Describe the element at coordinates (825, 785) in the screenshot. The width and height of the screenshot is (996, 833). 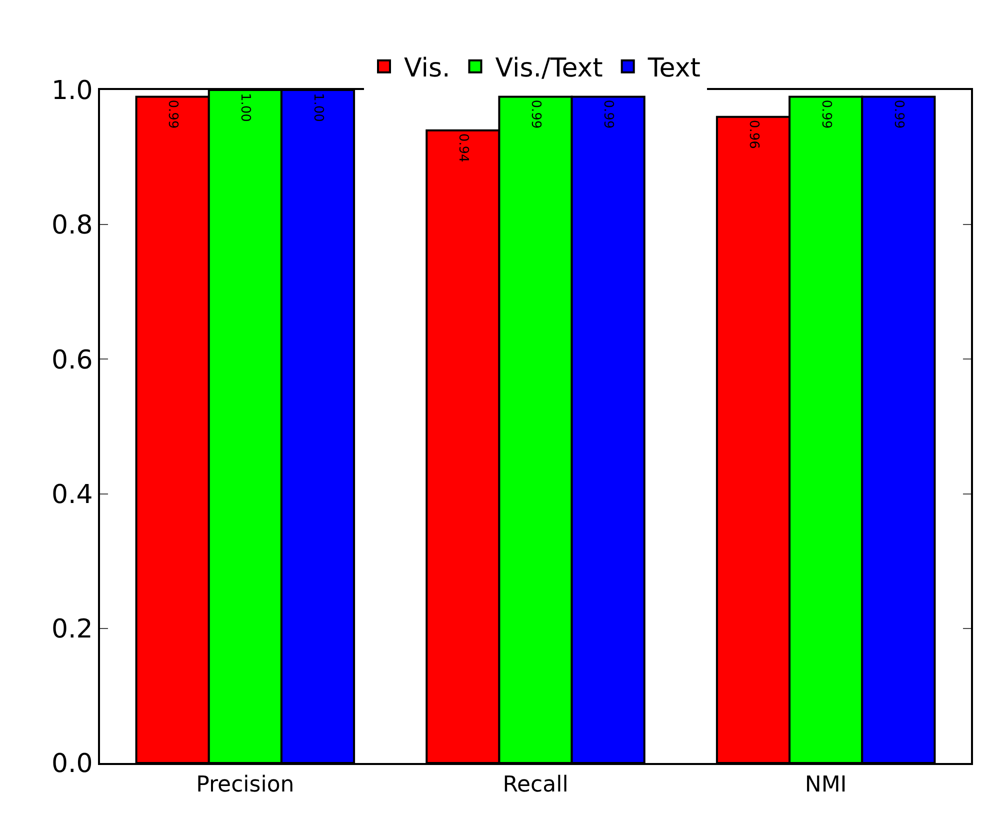
I see `x-tick-label: NMI` at that location.